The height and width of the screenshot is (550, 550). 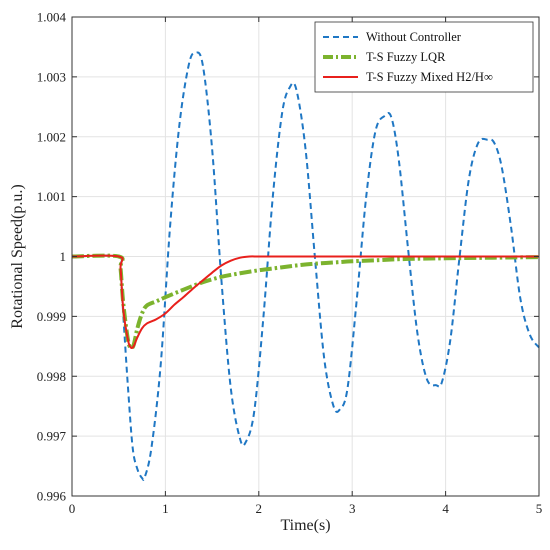 What do you see at coordinates (51, 316) in the screenshot?
I see `y-tick-label: 0.999` at bounding box center [51, 316].